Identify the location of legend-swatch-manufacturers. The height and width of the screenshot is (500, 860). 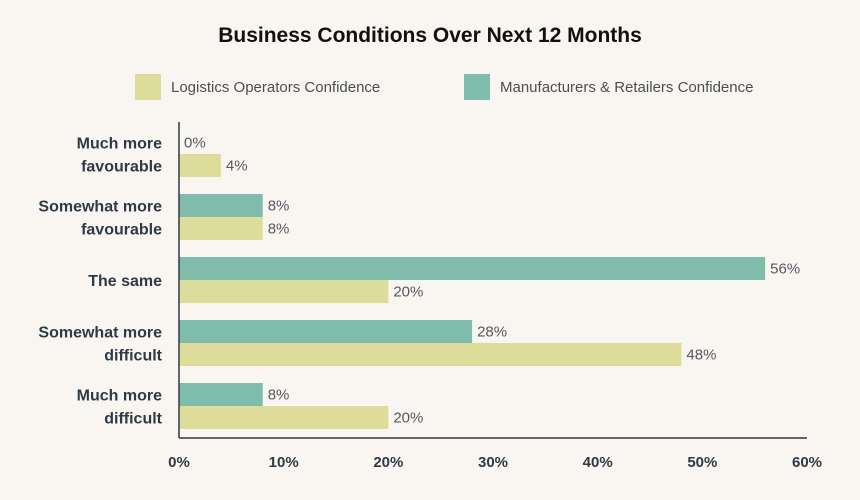
(477, 87).